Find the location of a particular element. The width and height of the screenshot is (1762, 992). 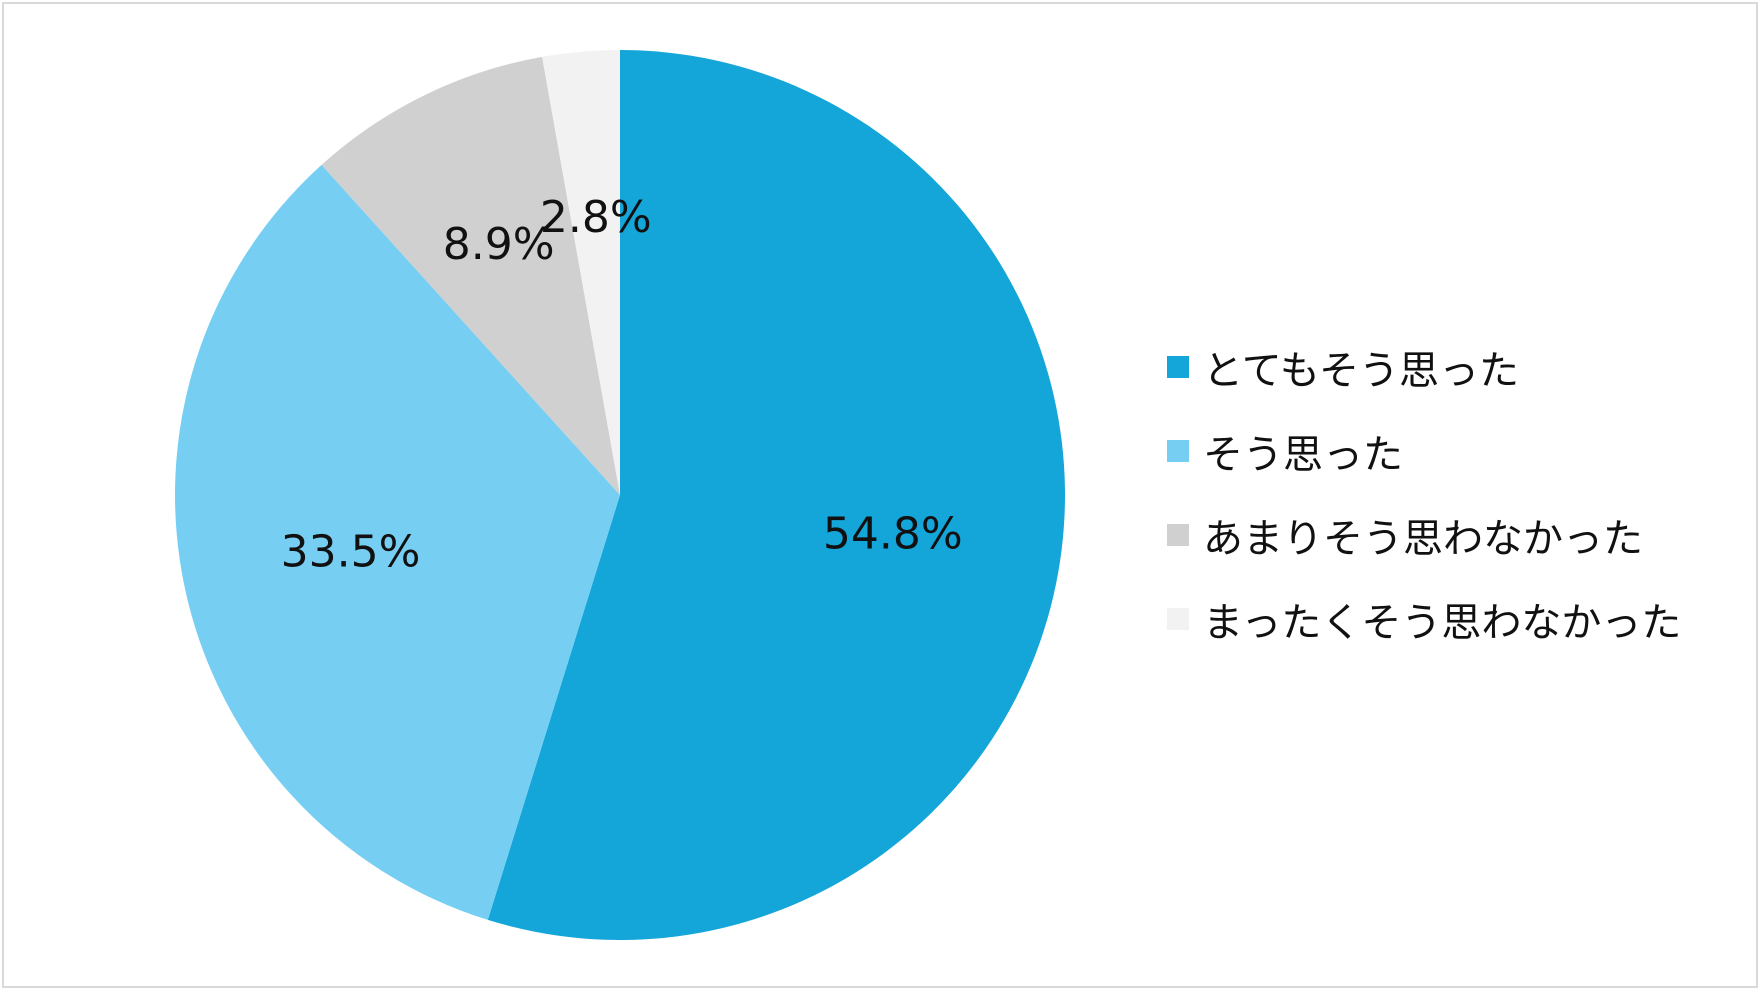

legend-label: とてもそう思った is located at coordinates (1361, 371).